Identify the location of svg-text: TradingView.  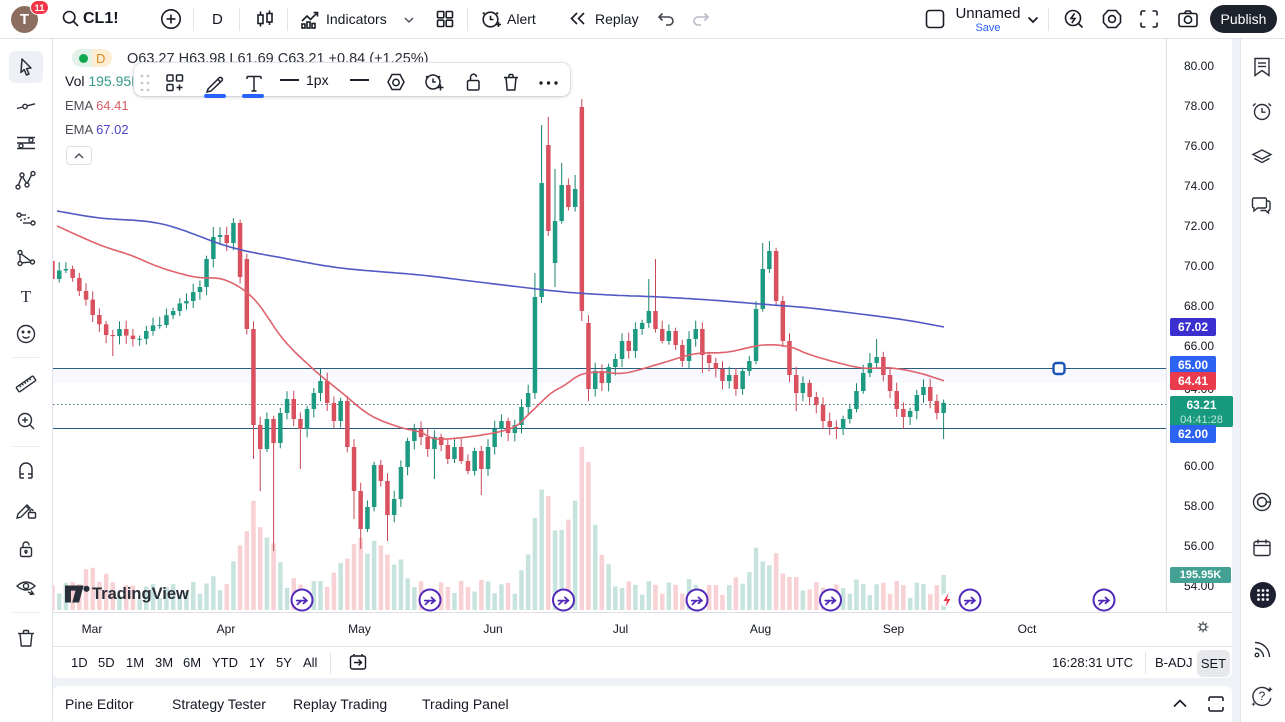
(140, 594).